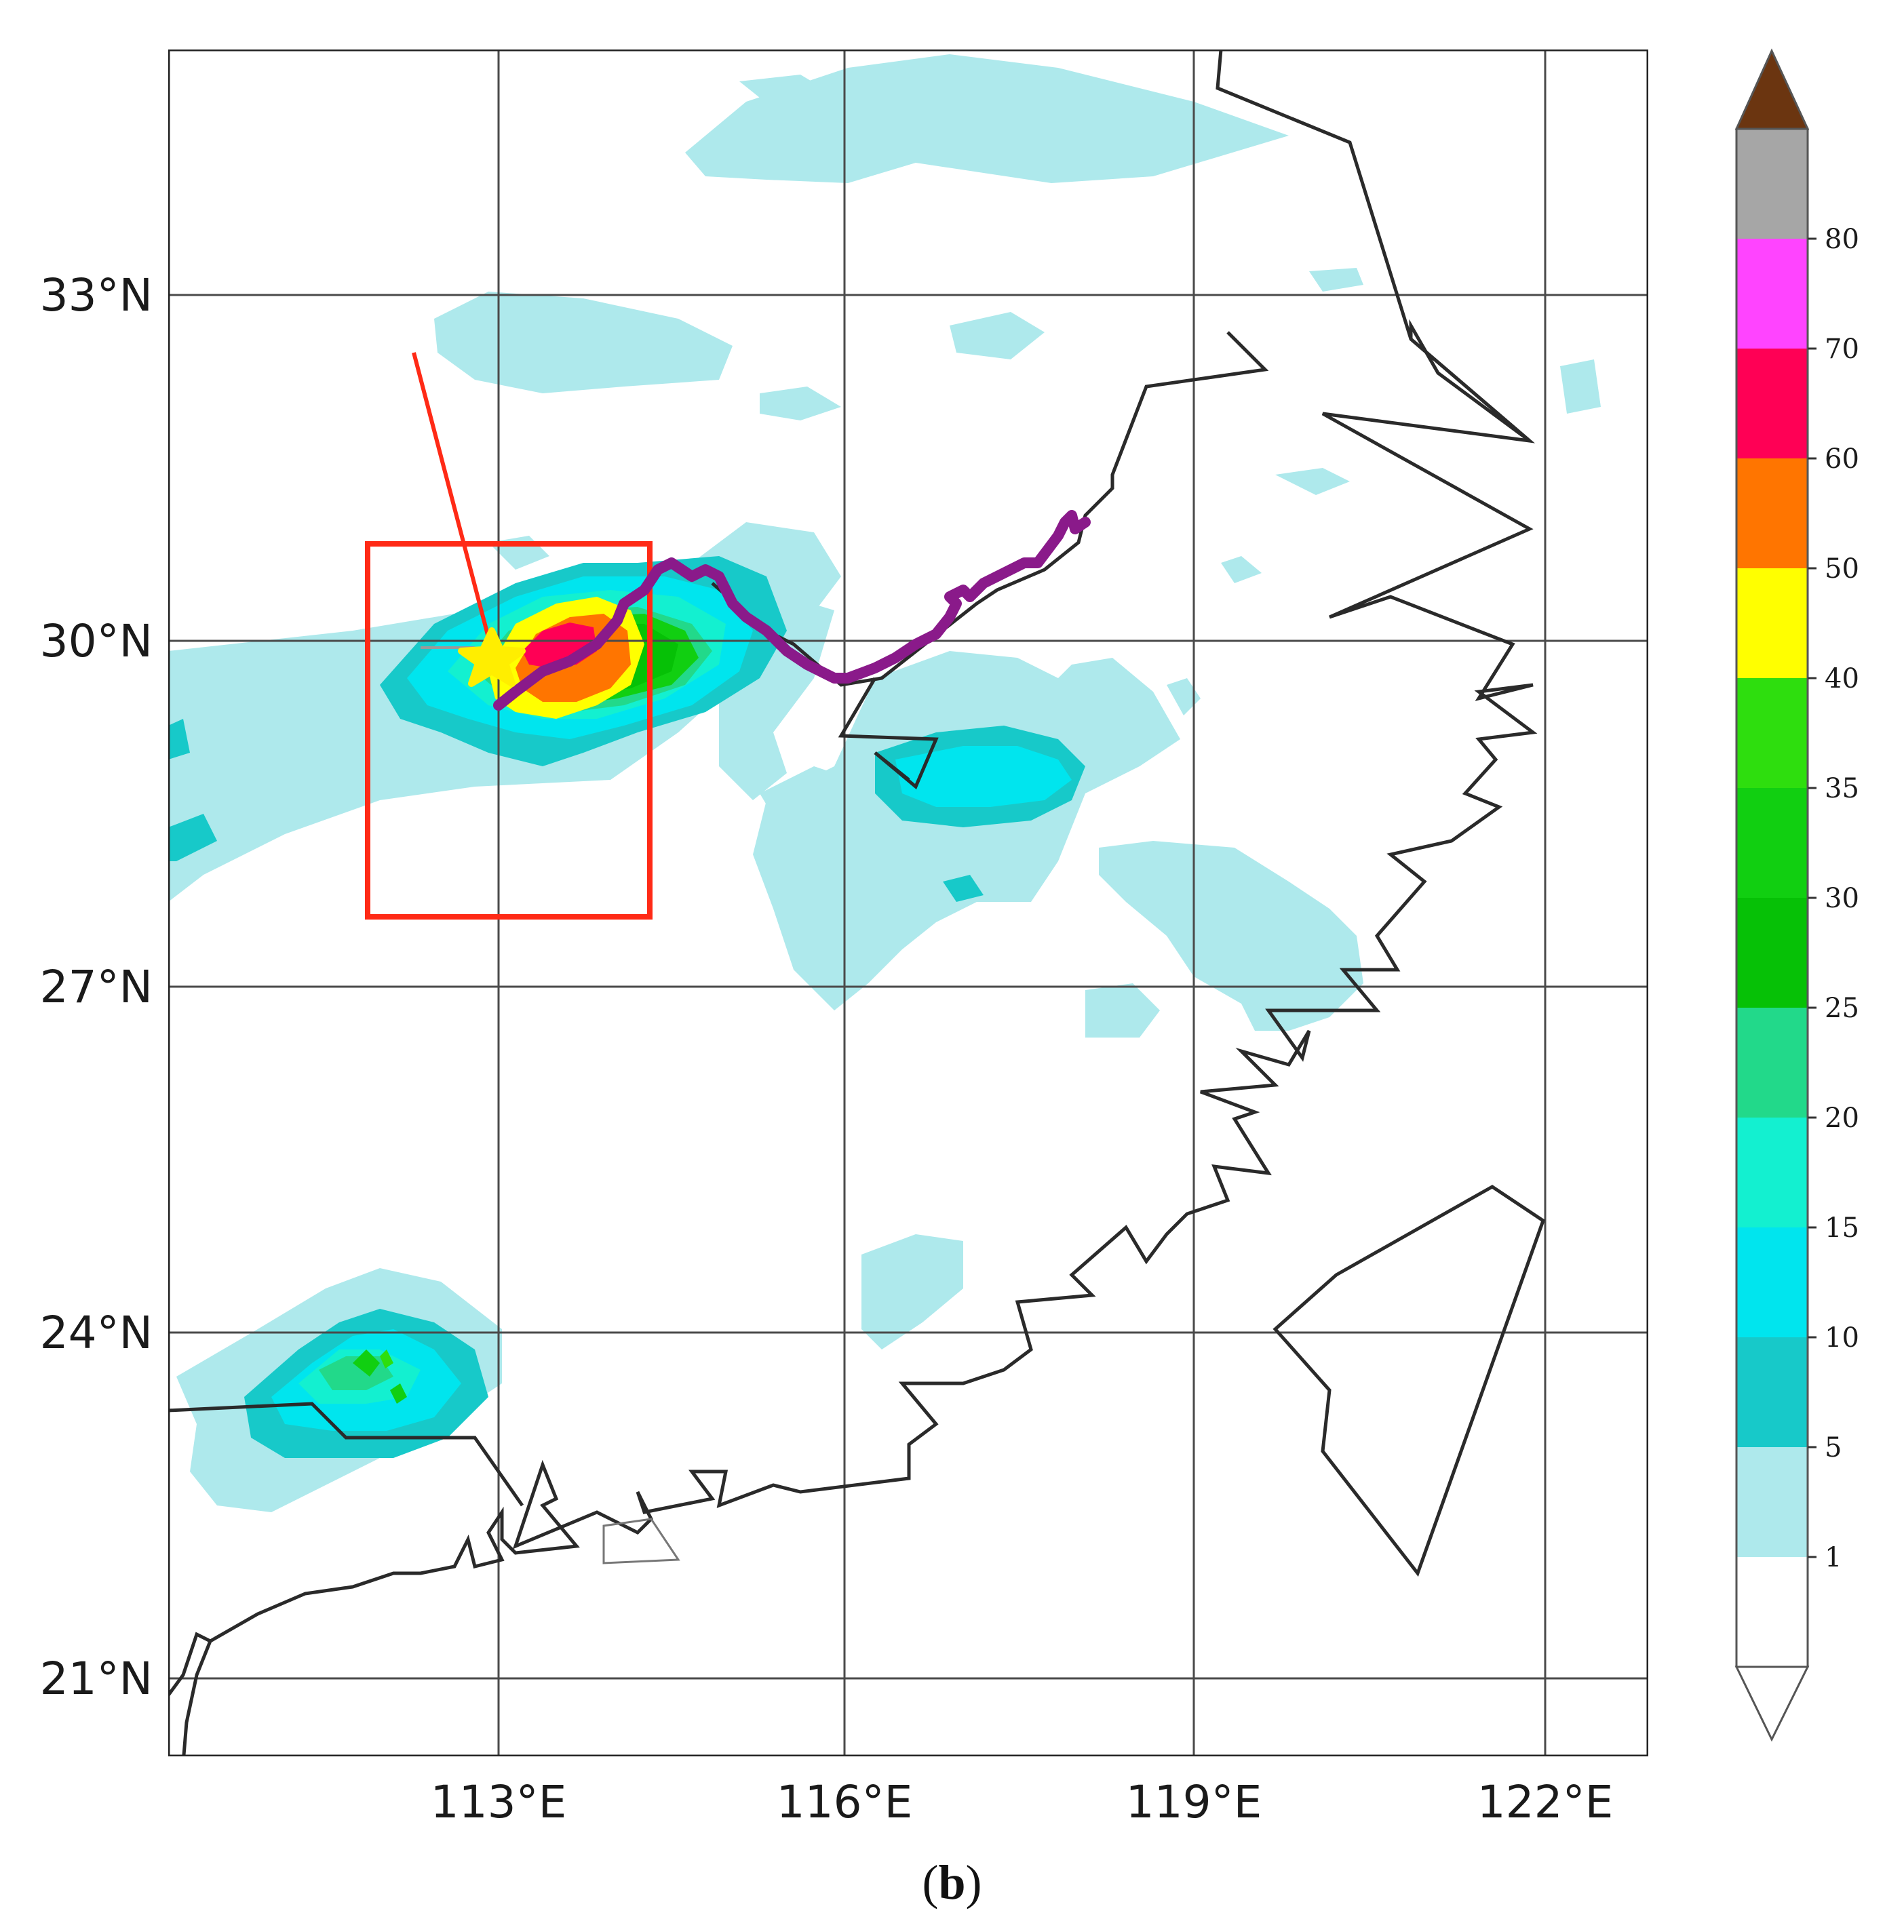 Image resolution: width=1904 pixels, height=1932 pixels. Describe the element at coordinates (1772, 1703) in the screenshot. I see `colorbar-extend-min` at that location.